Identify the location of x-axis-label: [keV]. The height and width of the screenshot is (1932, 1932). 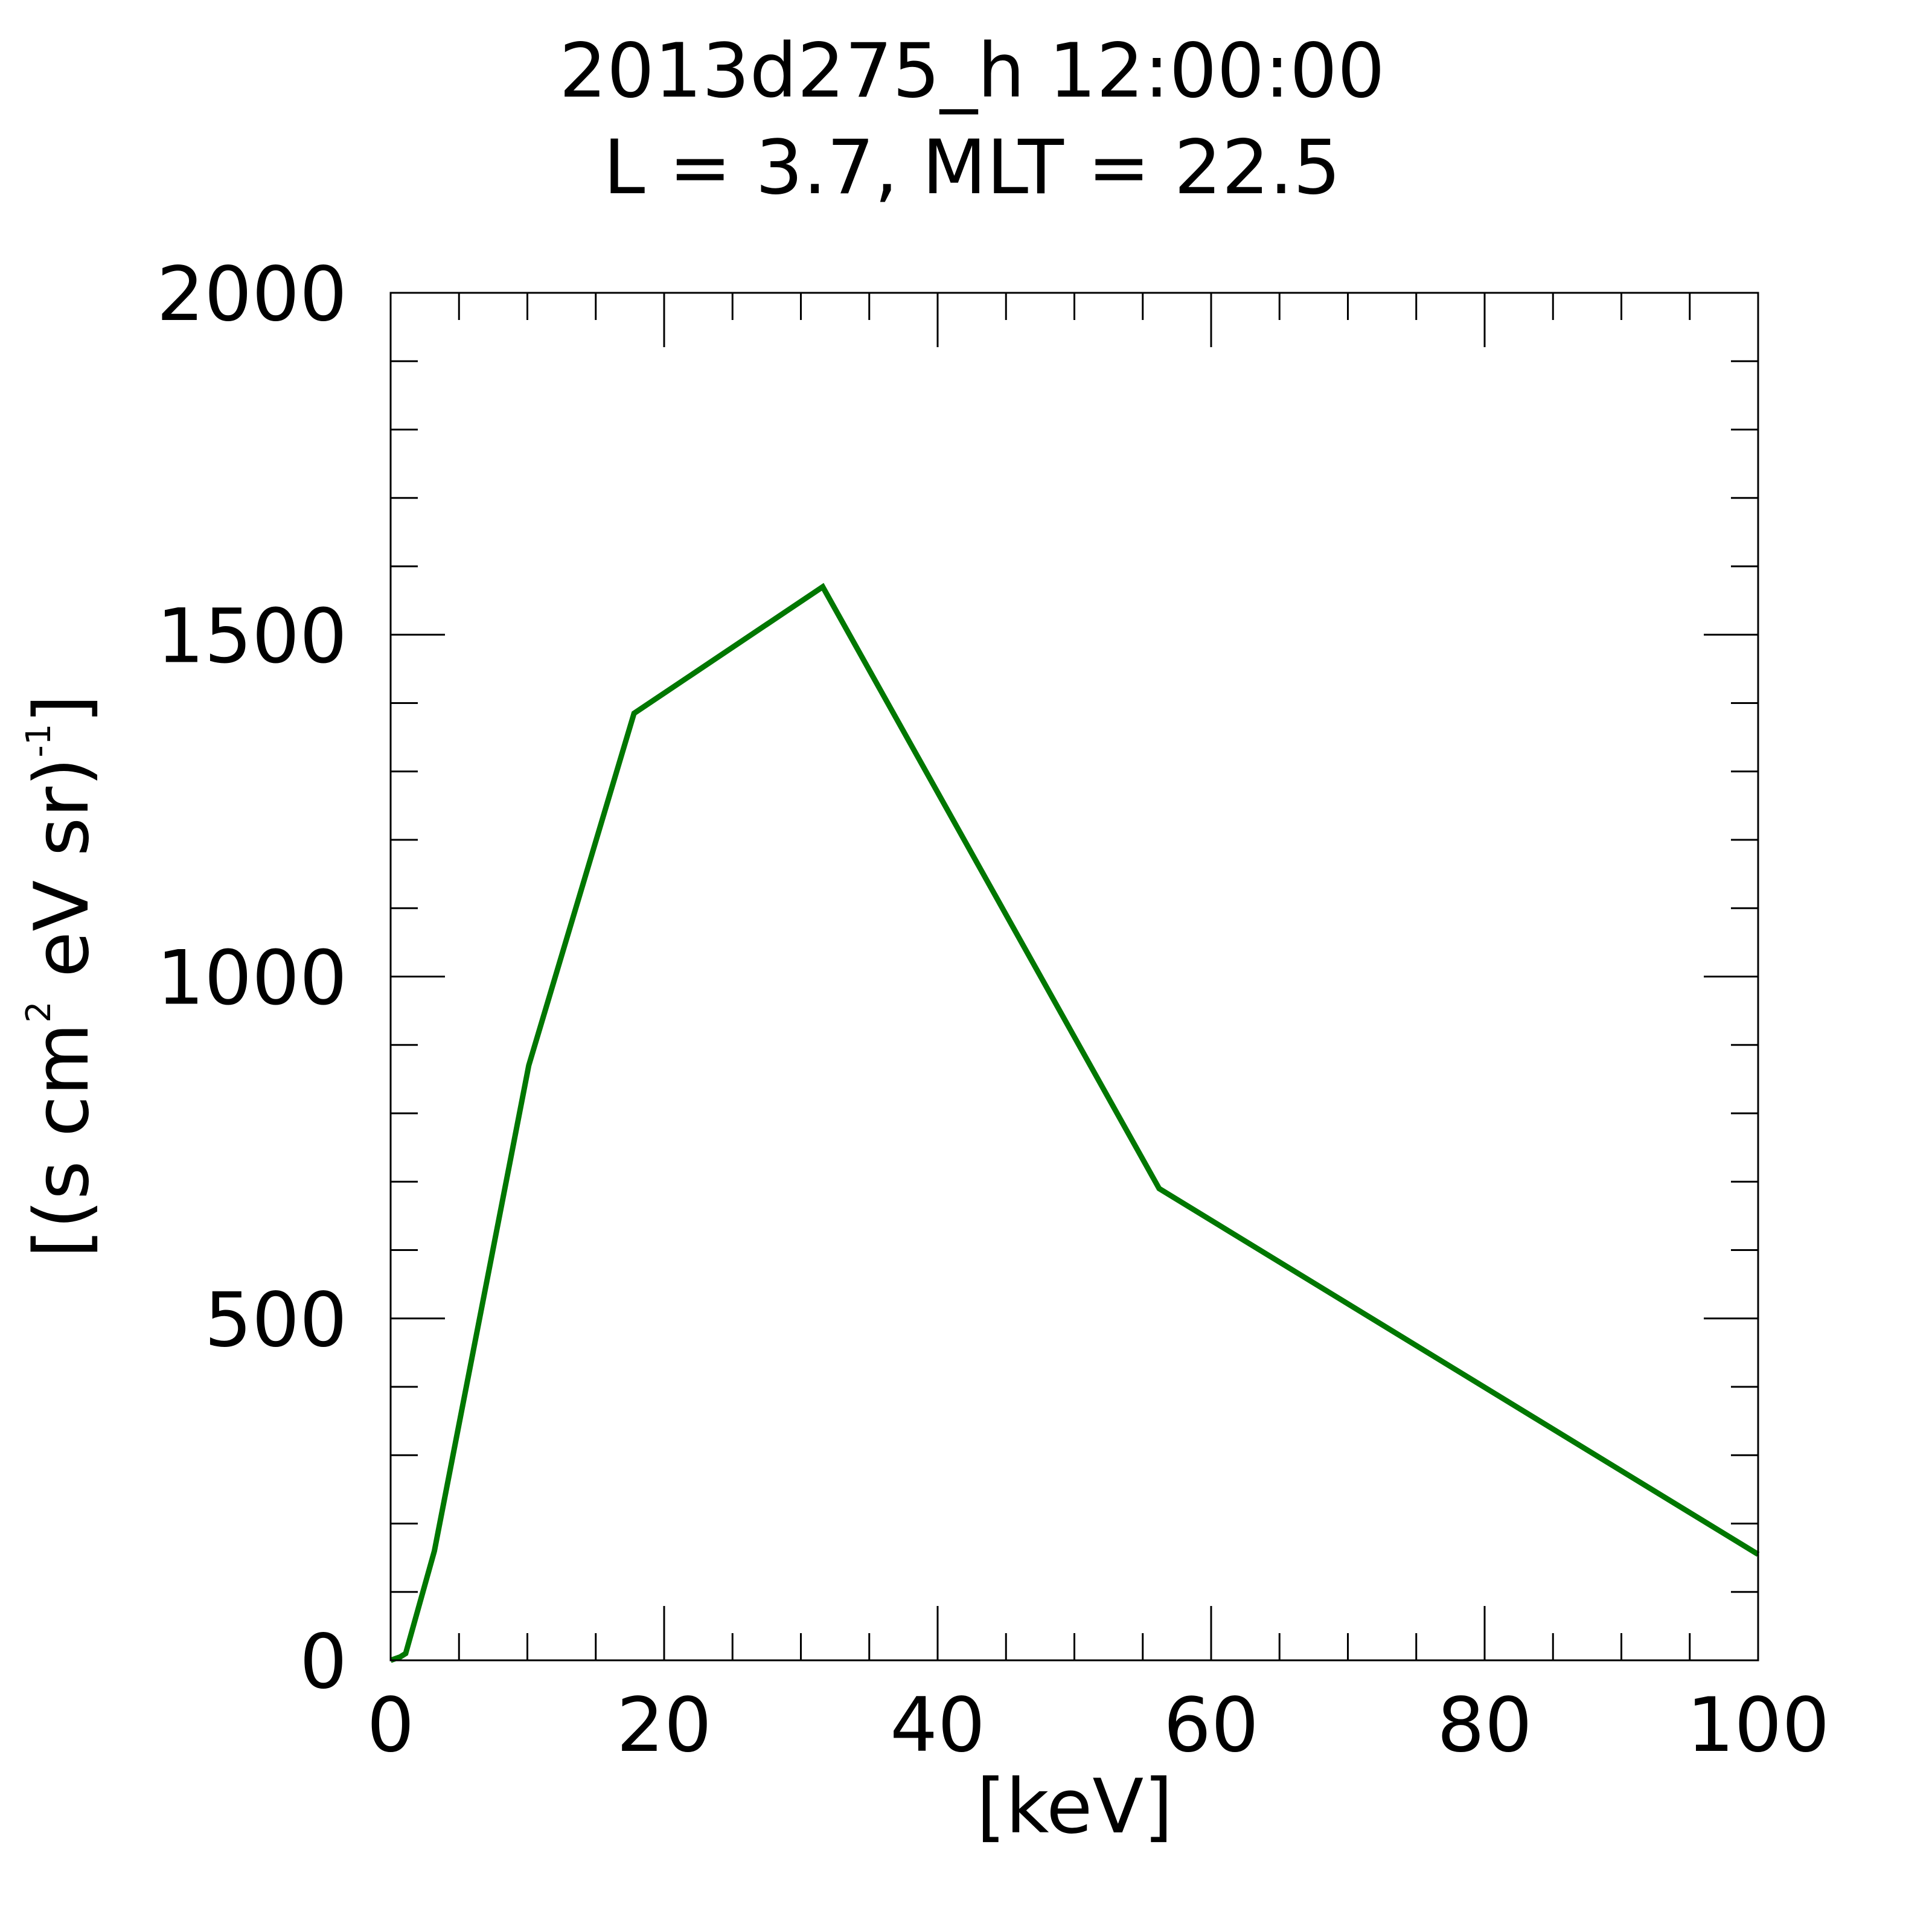
(1074, 1807).